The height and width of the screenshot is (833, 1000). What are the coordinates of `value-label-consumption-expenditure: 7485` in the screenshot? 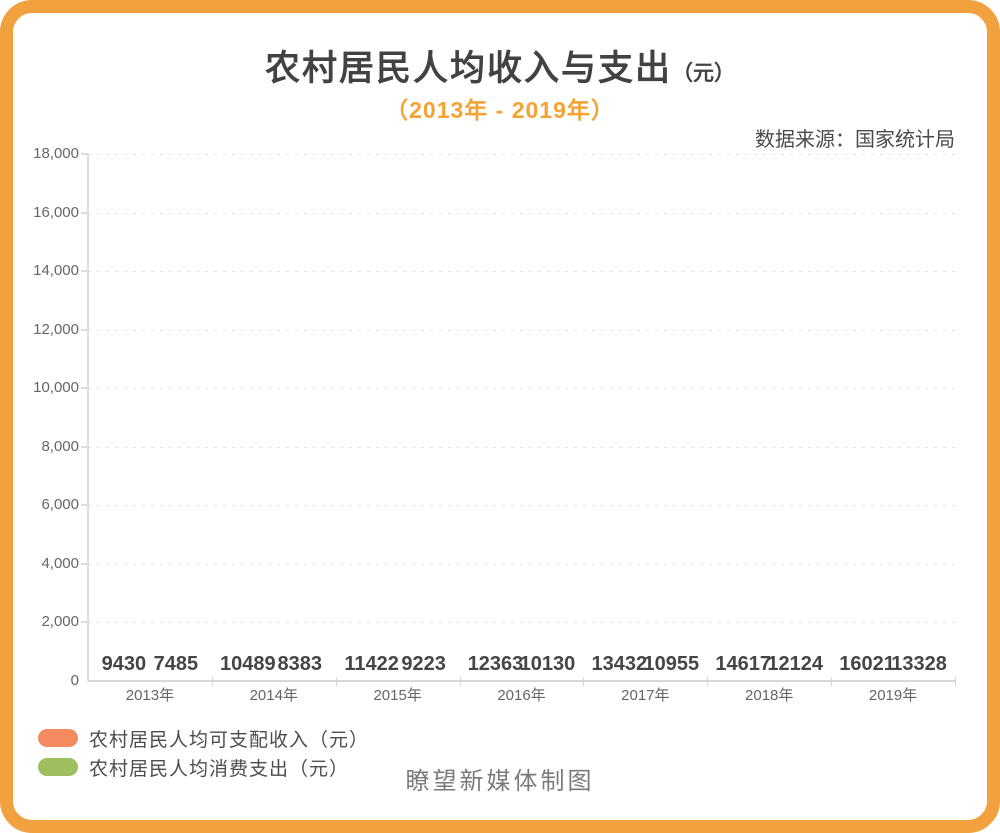 It's located at (176, 664).